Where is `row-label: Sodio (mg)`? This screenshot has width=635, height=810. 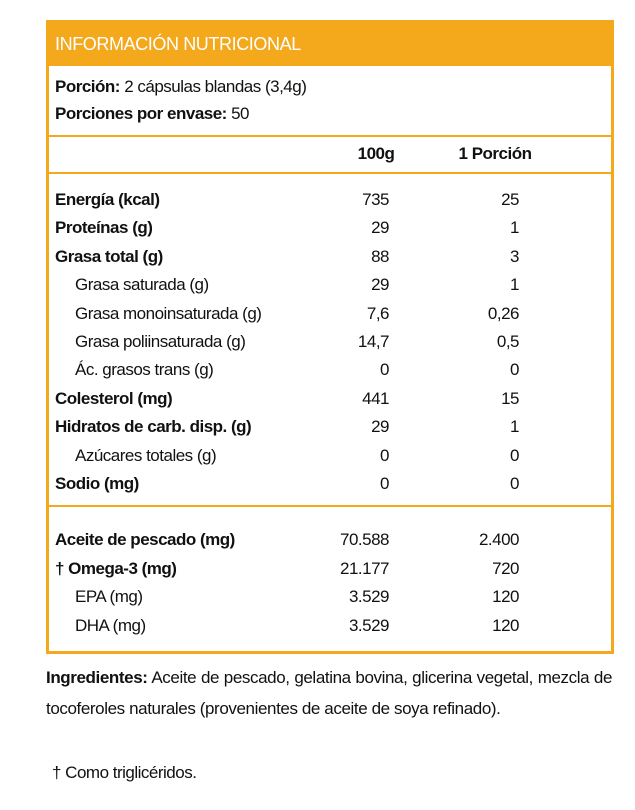 row-label: Sodio (mg) is located at coordinates (97, 483).